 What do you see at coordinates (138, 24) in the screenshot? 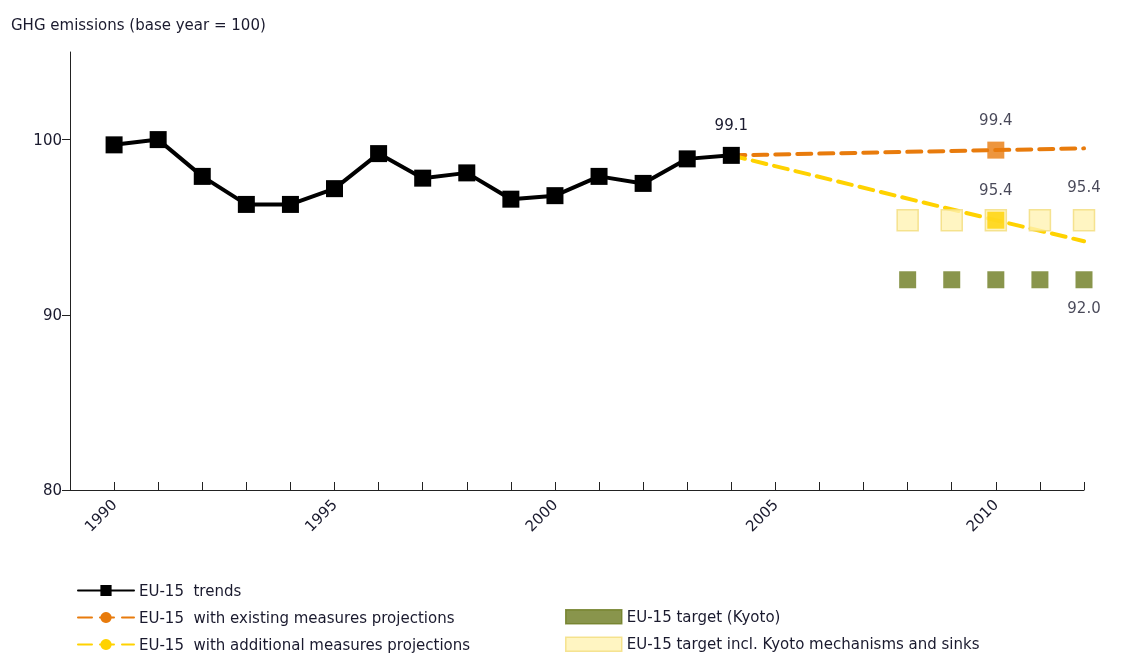
I see `y-axis-title: GHG emissions (base year = 100)` at bounding box center [138, 24].